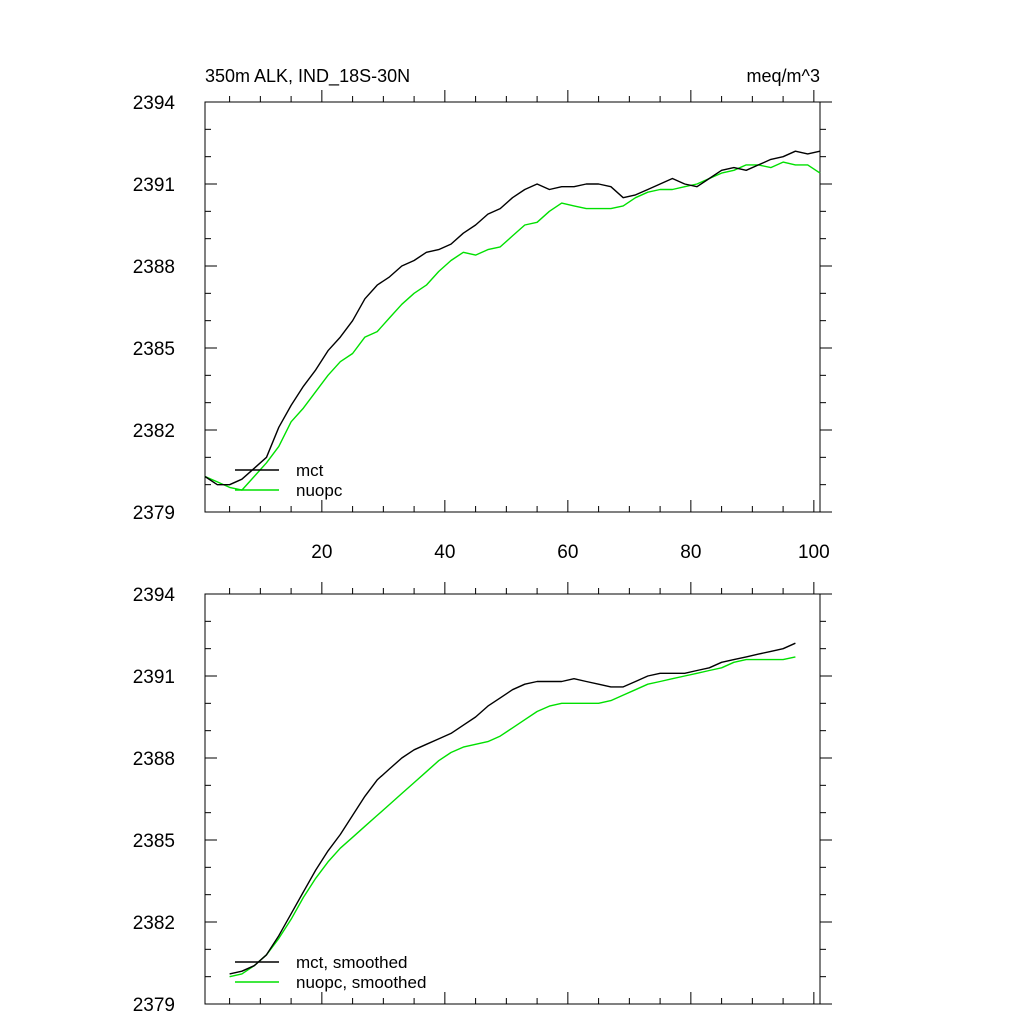 The width and height of the screenshot is (1024, 1024). I want to click on legend-label: nuopc, so click(319, 490).